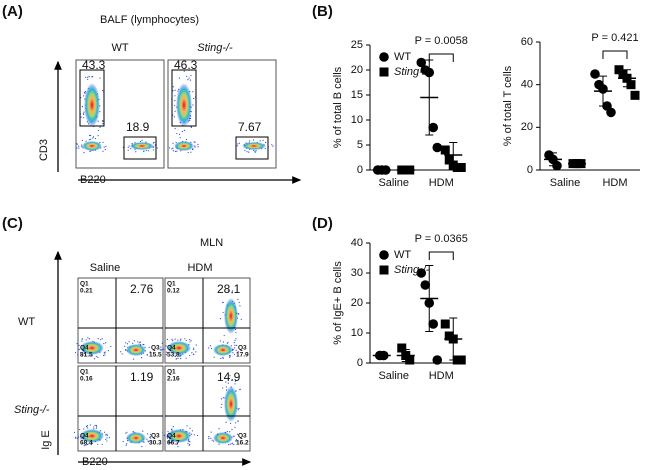 This screenshot has width=669, height=470. What do you see at coordinates (508, 105) in the screenshot?
I see `y-axis-label: % of total T cells` at bounding box center [508, 105].